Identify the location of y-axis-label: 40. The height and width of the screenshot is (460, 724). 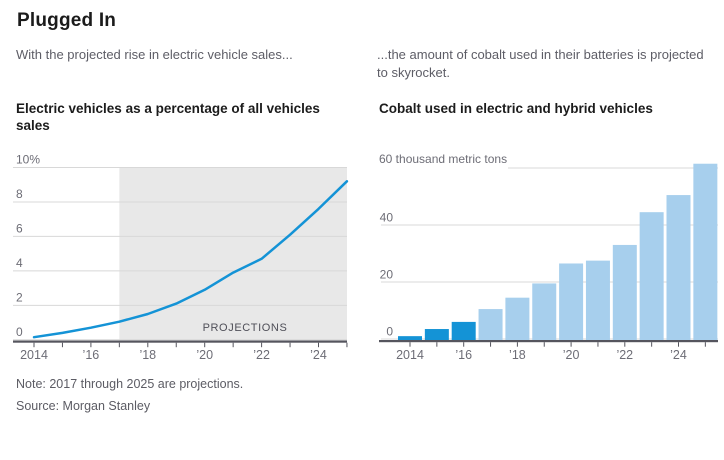
(387, 218).